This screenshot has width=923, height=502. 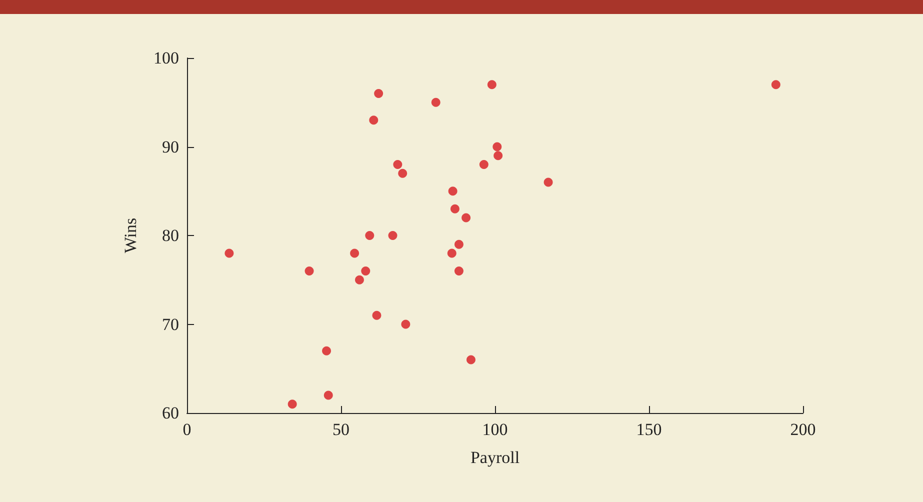 I want to click on y-tick-label: 70, so click(x=170, y=324).